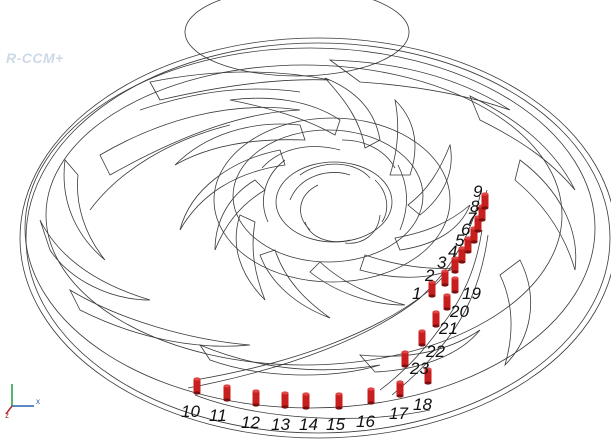  Describe the element at coordinates (297, 38) in the screenshot. I see `inlet-ring` at that location.